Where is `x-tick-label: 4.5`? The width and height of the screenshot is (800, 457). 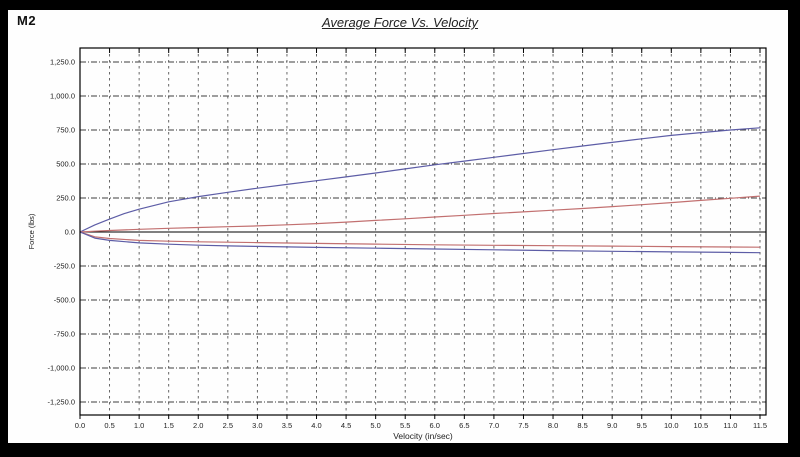 x-tick-label: 4.5 is located at coordinates (346, 425).